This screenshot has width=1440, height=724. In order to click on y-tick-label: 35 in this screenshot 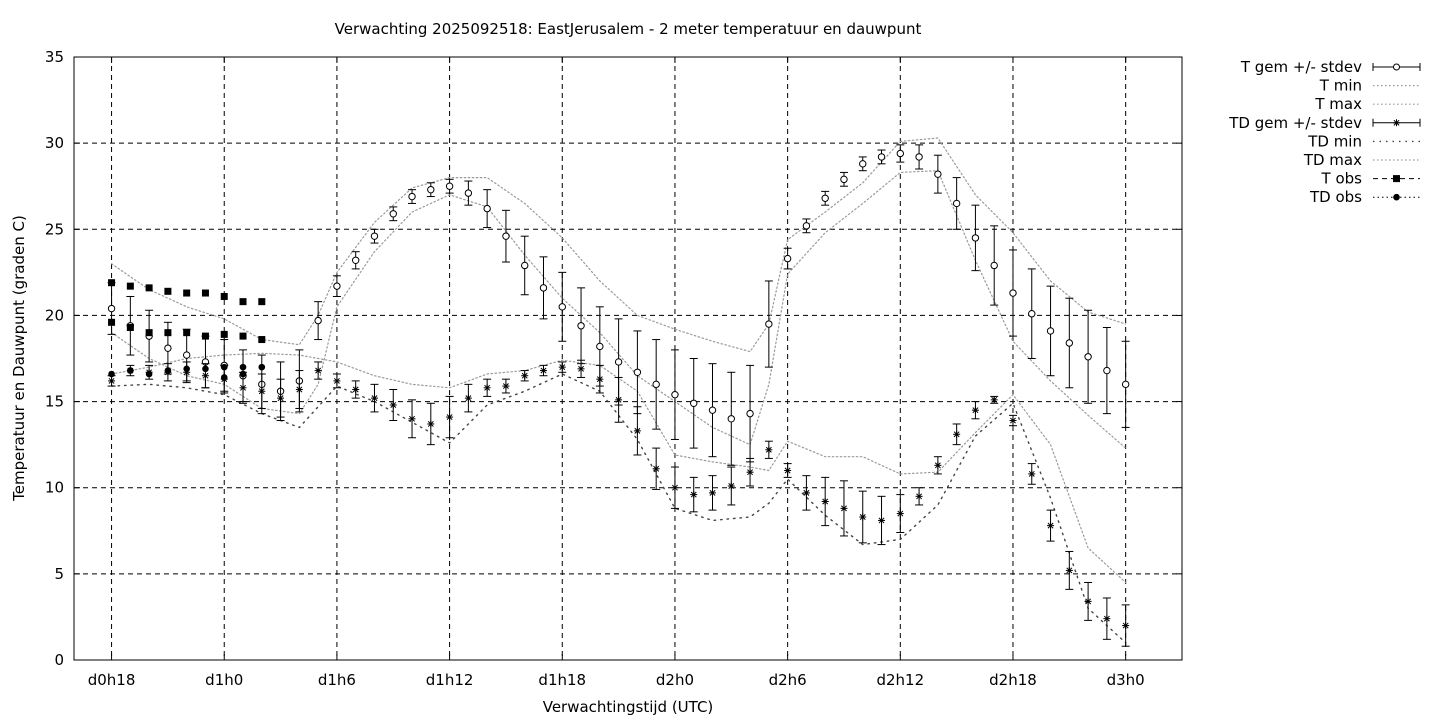, I will do `click(54, 57)`.